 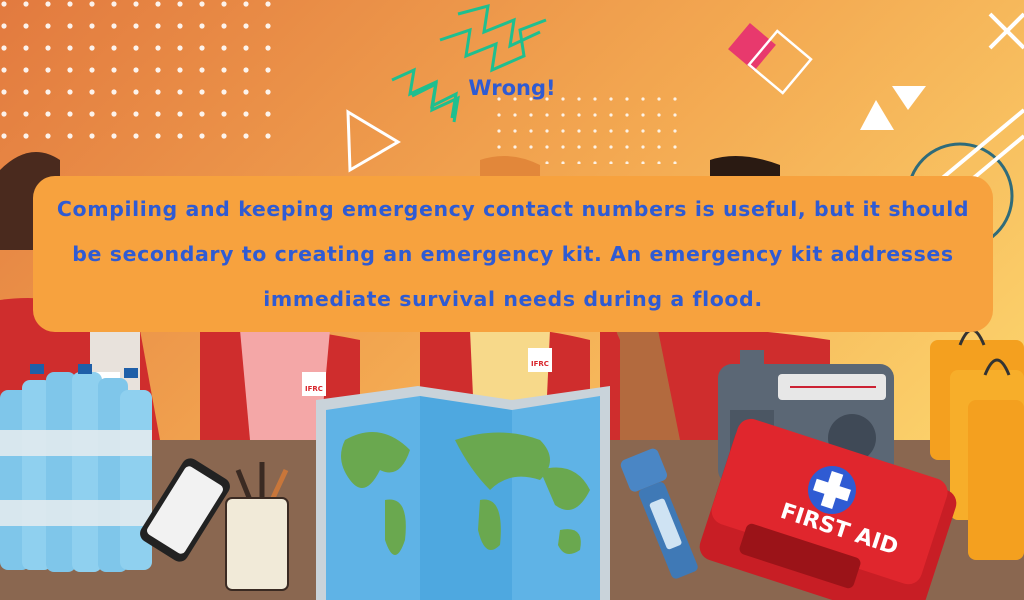 What do you see at coordinates (540, 364) in the screenshot?
I see `ifrc-badge-label-2: IFRC` at bounding box center [540, 364].